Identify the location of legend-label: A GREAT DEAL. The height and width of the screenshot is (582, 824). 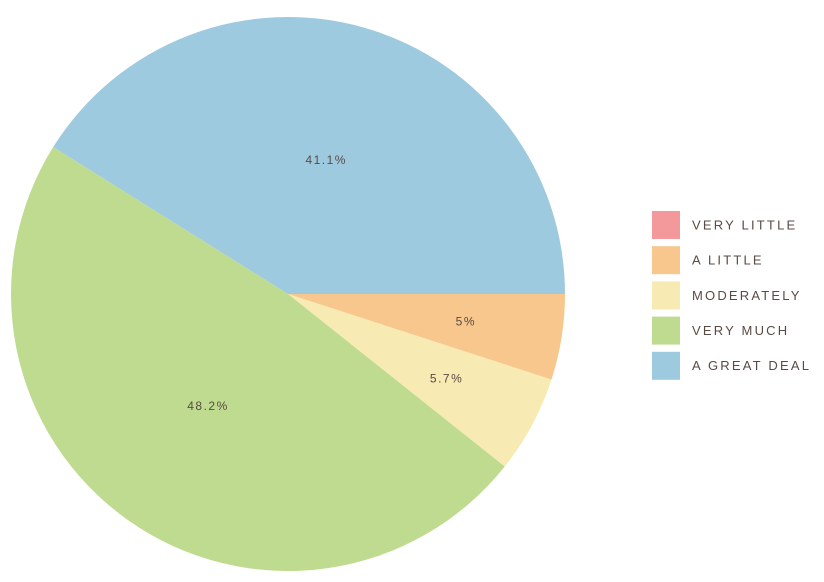
(751, 365).